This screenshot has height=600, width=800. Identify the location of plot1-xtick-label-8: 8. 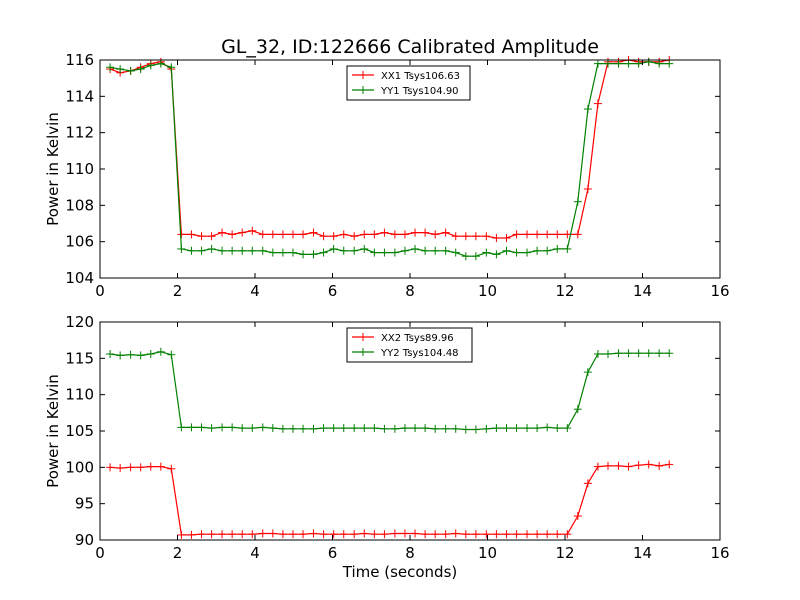
(410, 291).